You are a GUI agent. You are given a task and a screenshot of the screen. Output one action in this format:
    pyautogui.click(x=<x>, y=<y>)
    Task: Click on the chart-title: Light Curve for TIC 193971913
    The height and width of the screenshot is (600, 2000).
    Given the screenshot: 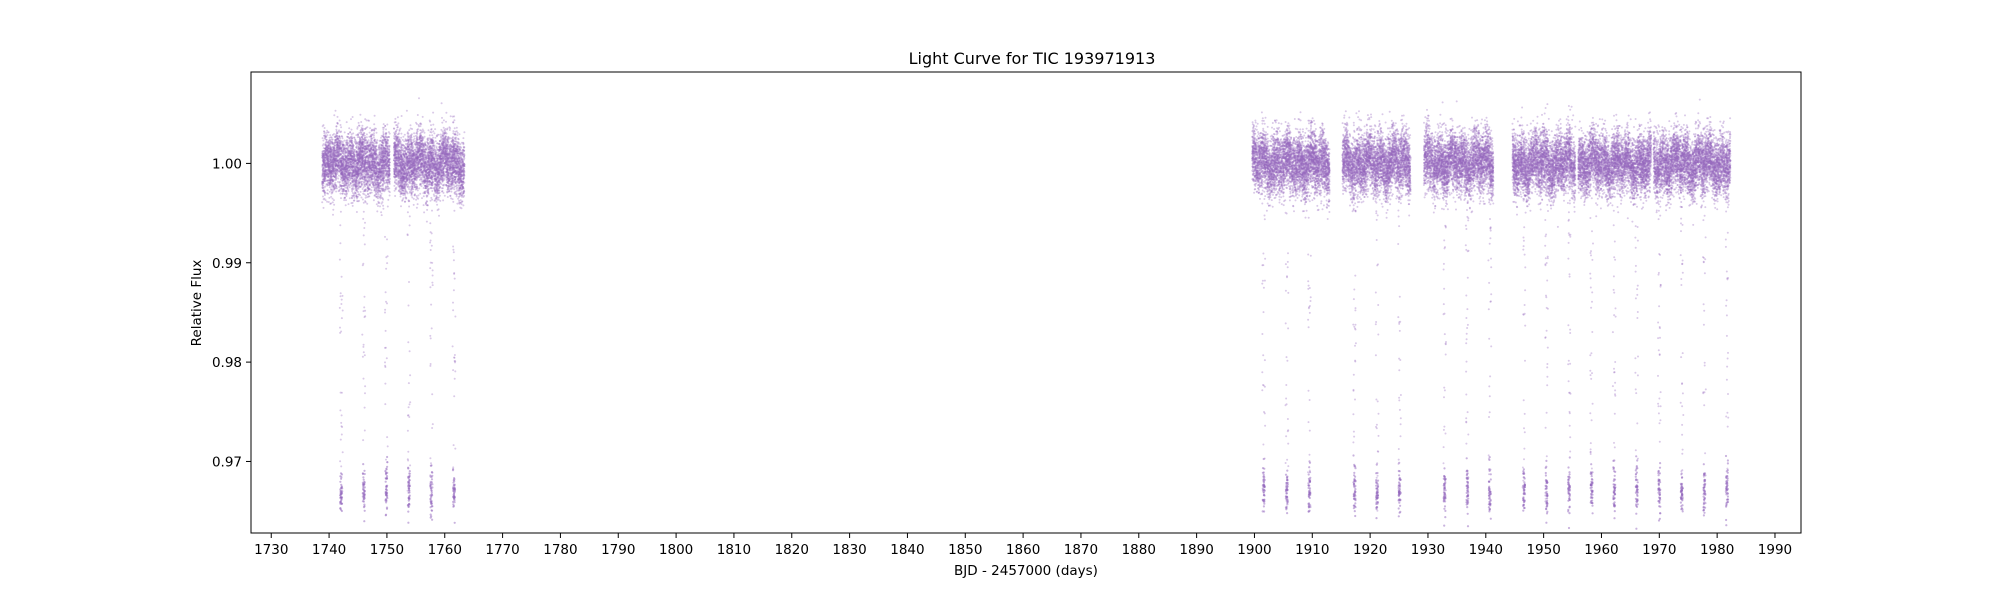 What is the action you would take?
    pyautogui.click(x=1032, y=58)
    